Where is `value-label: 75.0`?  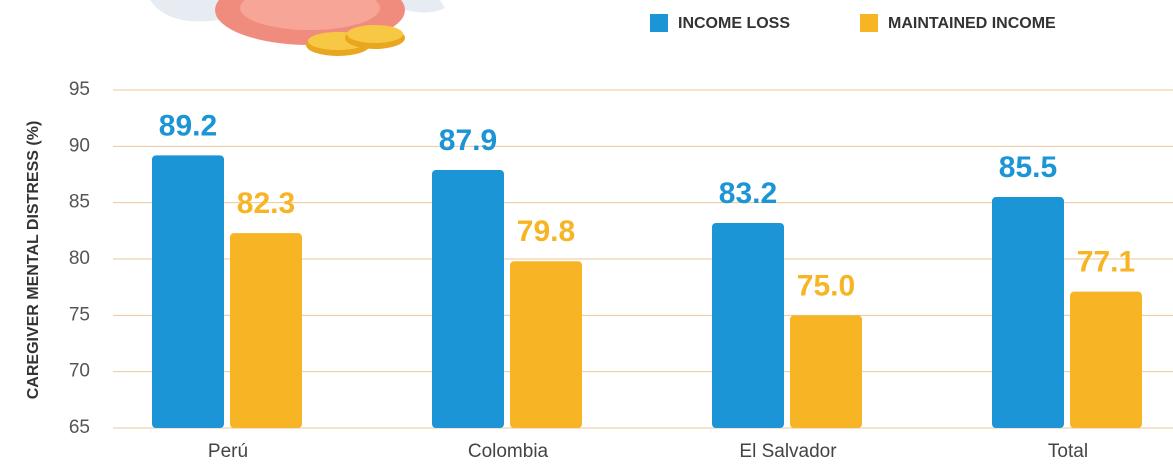 value-label: 75.0 is located at coordinates (826, 285).